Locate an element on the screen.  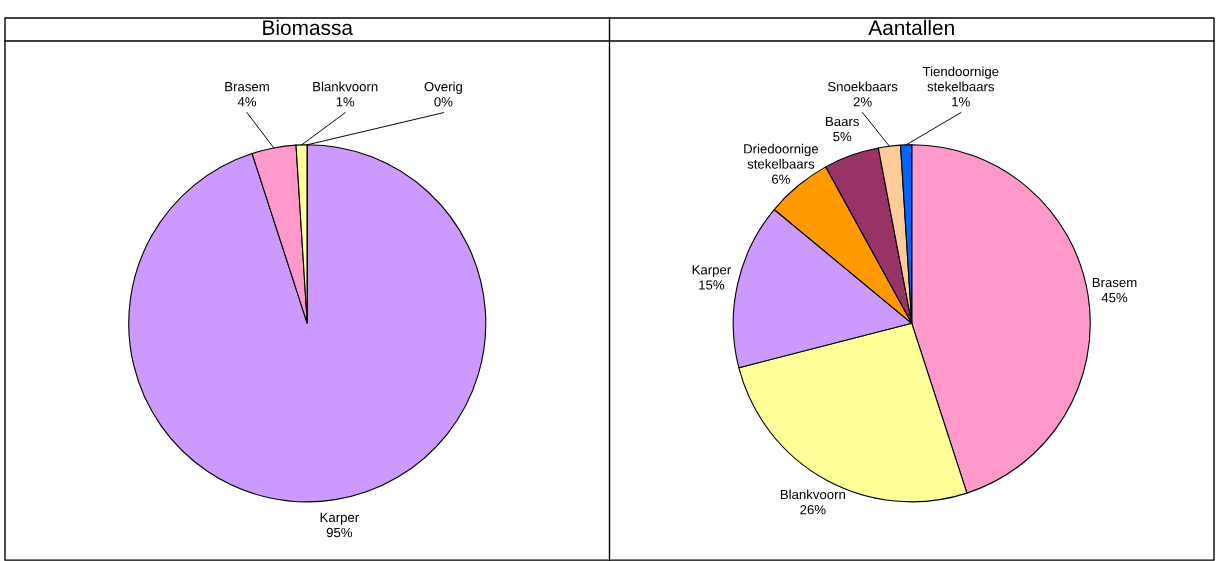
chart-title: Aantallen is located at coordinates (911, 27).